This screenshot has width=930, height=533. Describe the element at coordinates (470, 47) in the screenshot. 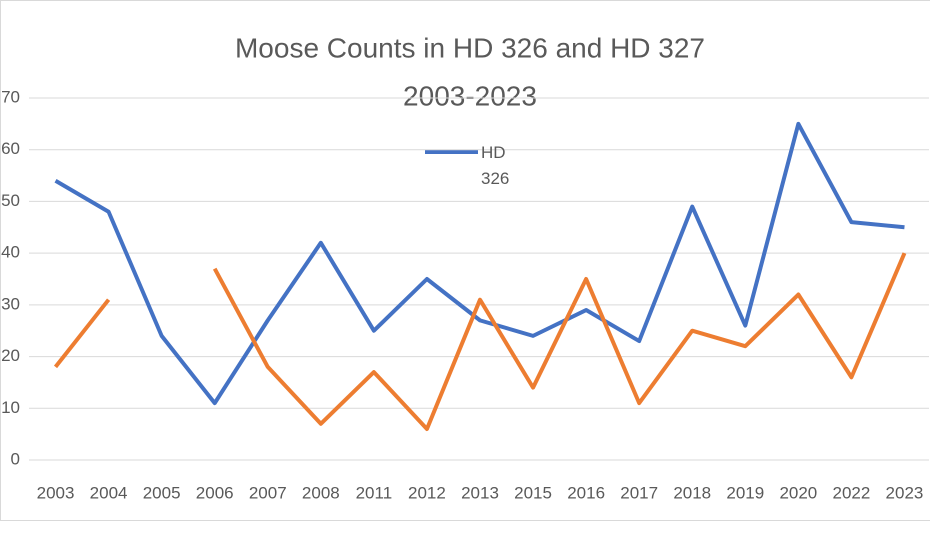

I see `chart-title: Moose Counts in HD 326 and HD 327` at that location.